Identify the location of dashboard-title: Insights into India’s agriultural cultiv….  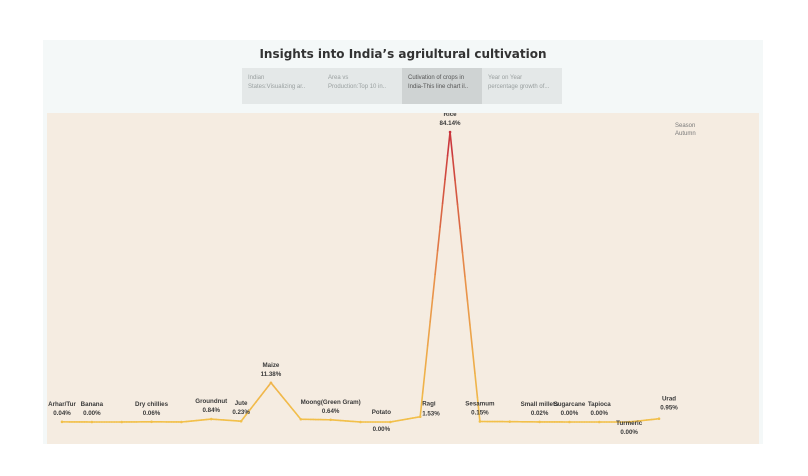
(403, 54).